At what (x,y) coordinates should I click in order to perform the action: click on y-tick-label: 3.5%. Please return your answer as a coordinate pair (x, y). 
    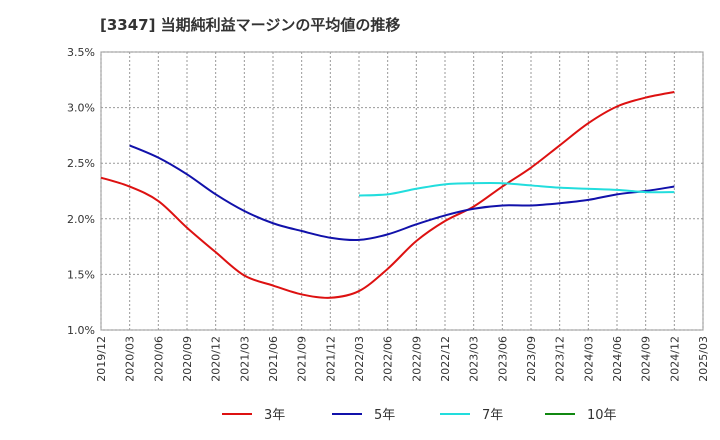
    Looking at the image, I should click on (81, 52).